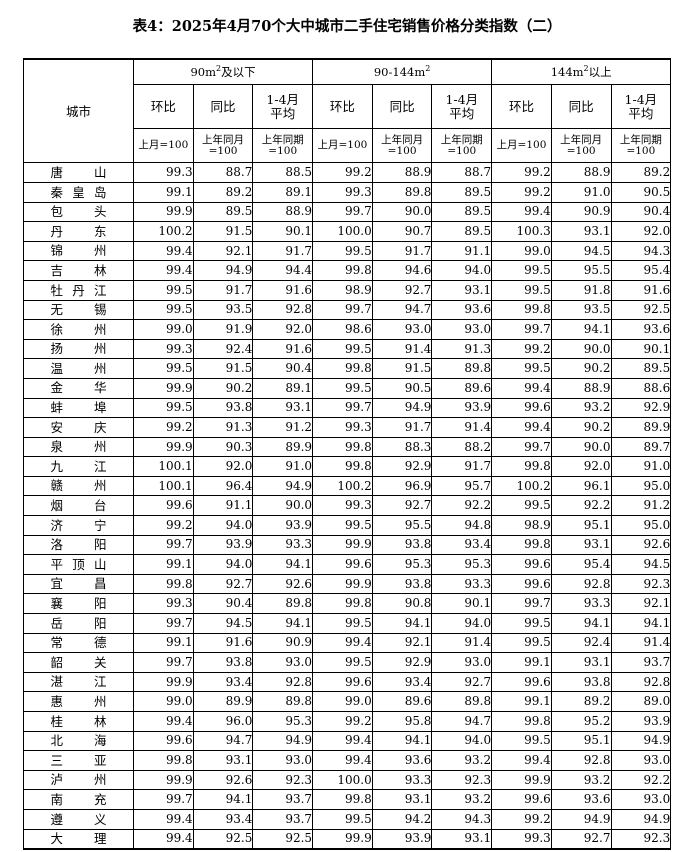  I want to click on city-name: 吉林, so click(79, 271).